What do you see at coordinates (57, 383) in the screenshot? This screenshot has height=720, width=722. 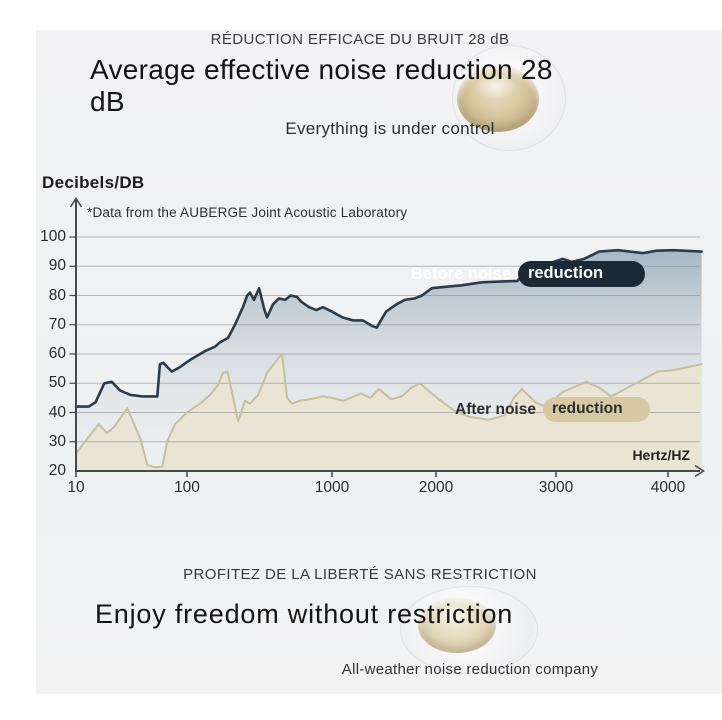 I see `y-tick-label: 50` at bounding box center [57, 383].